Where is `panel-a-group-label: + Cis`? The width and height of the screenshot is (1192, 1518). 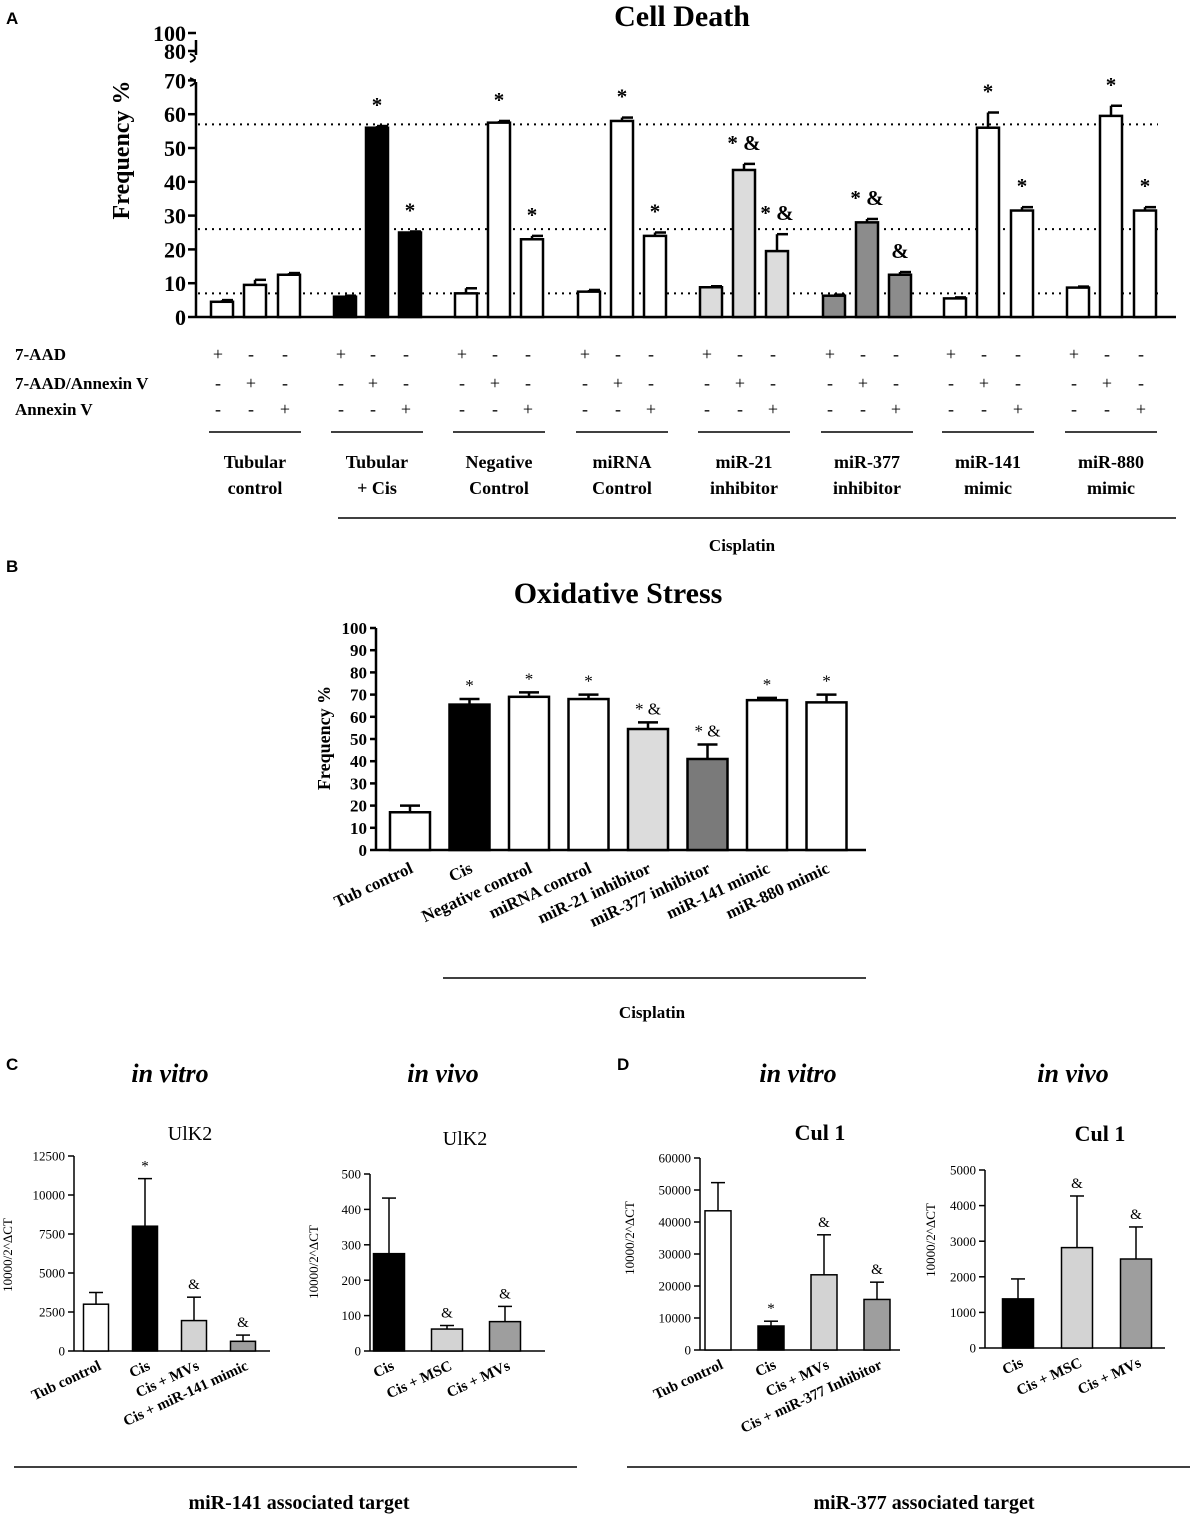
panel-a-group-label: + Cis is located at coordinates (377, 488).